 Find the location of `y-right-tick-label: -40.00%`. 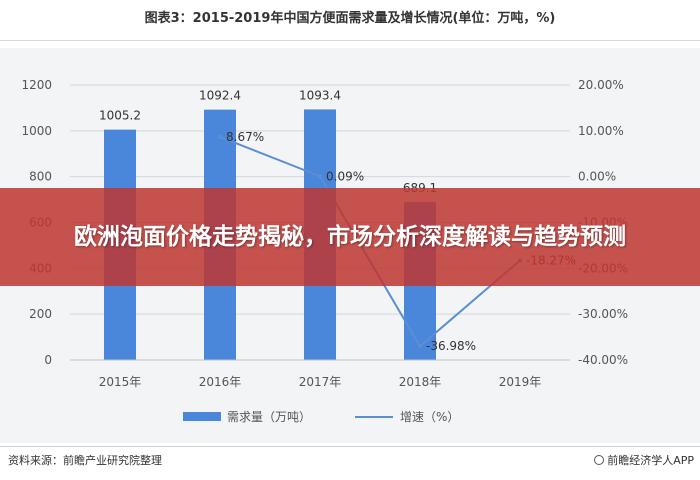

y-right-tick-label: -40.00% is located at coordinates (603, 360).